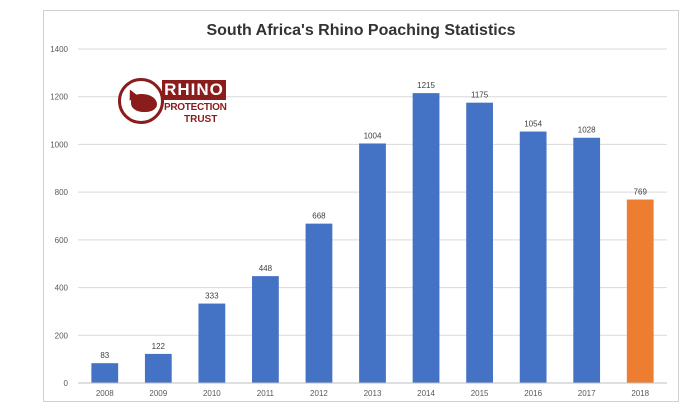 The image size is (683, 410). I want to click on bar-2009, so click(158, 368).